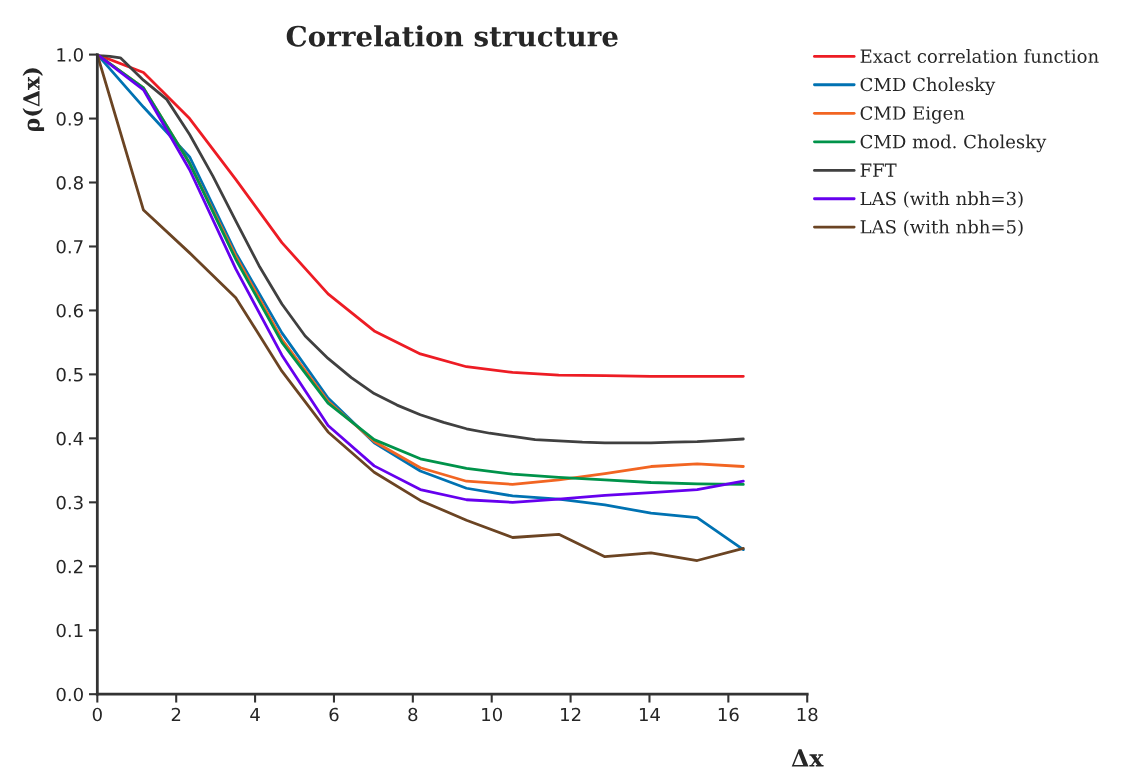 This screenshot has width=1145, height=780. Describe the element at coordinates (97, 714) in the screenshot. I see `x-tick-label: 0` at that location.